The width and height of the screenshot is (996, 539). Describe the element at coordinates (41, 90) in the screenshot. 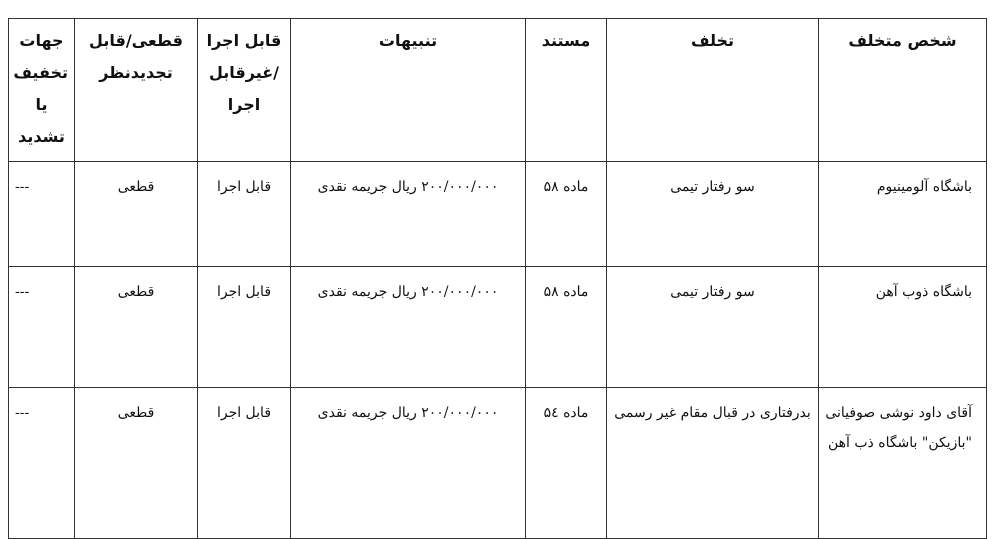

I see `header-mitigation: جهات تخفیف یا تشدید` at that location.